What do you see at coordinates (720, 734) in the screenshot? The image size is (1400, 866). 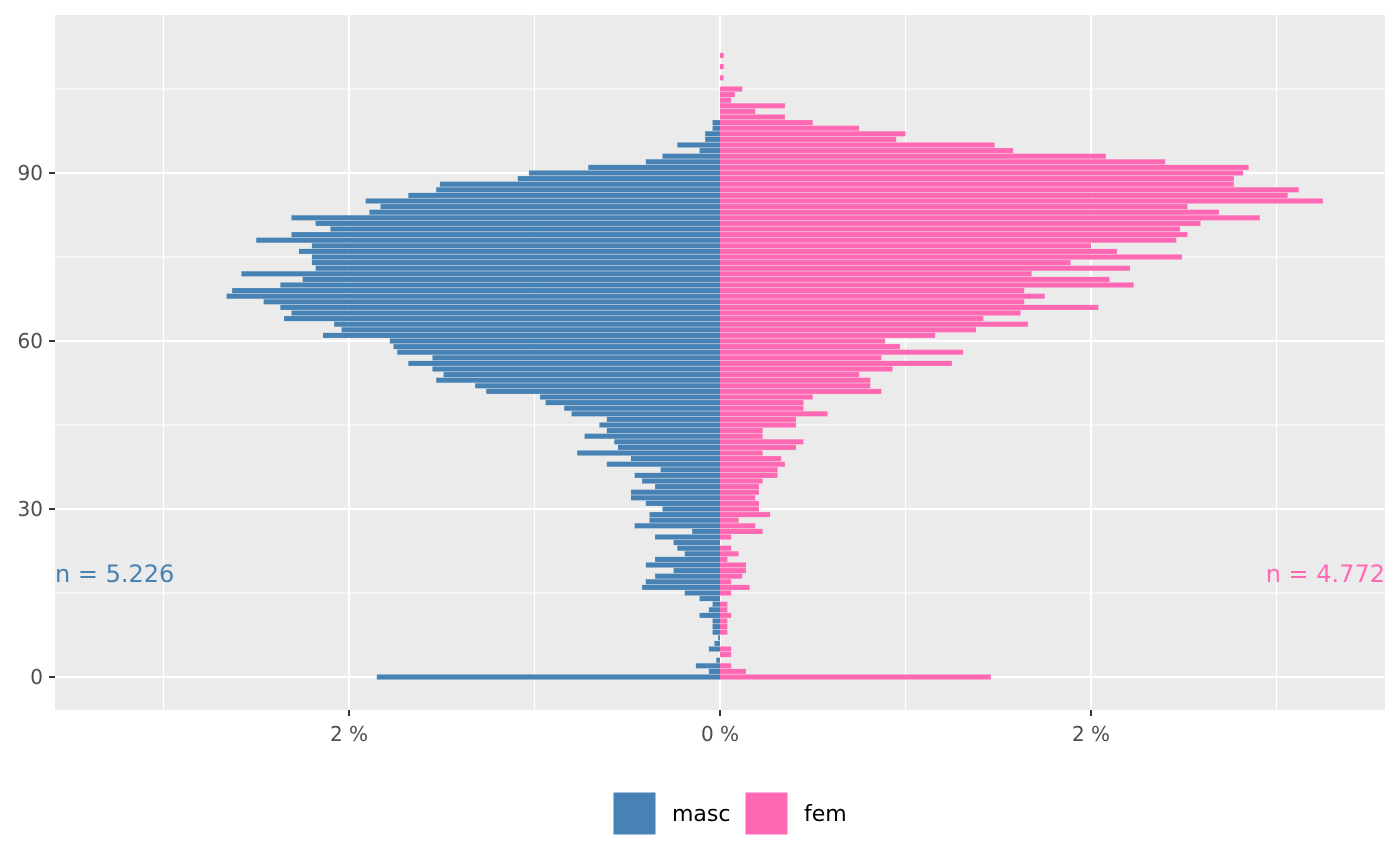 I see `x-tick-label: 0 %` at bounding box center [720, 734].